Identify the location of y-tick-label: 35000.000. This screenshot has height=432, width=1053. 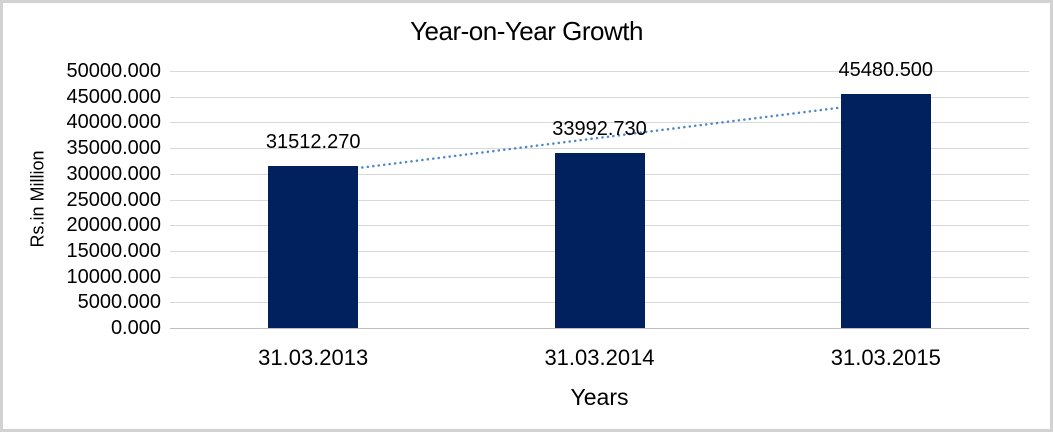
(113, 148).